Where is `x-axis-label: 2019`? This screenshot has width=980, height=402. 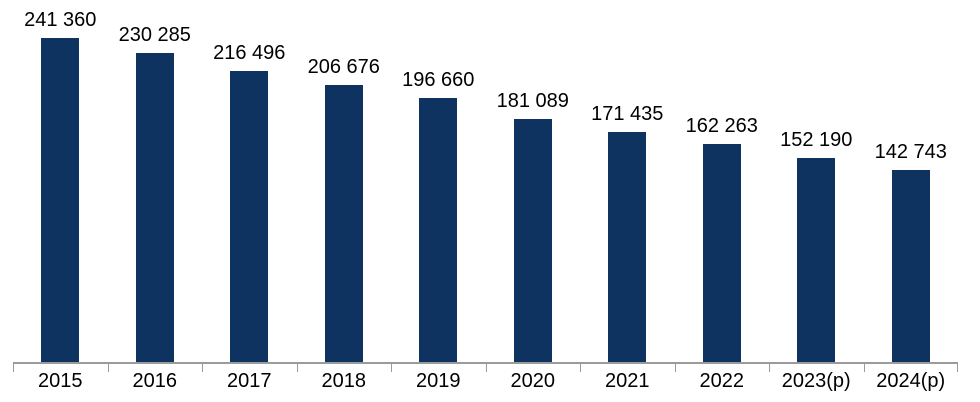 x-axis-label: 2019 is located at coordinates (438, 381).